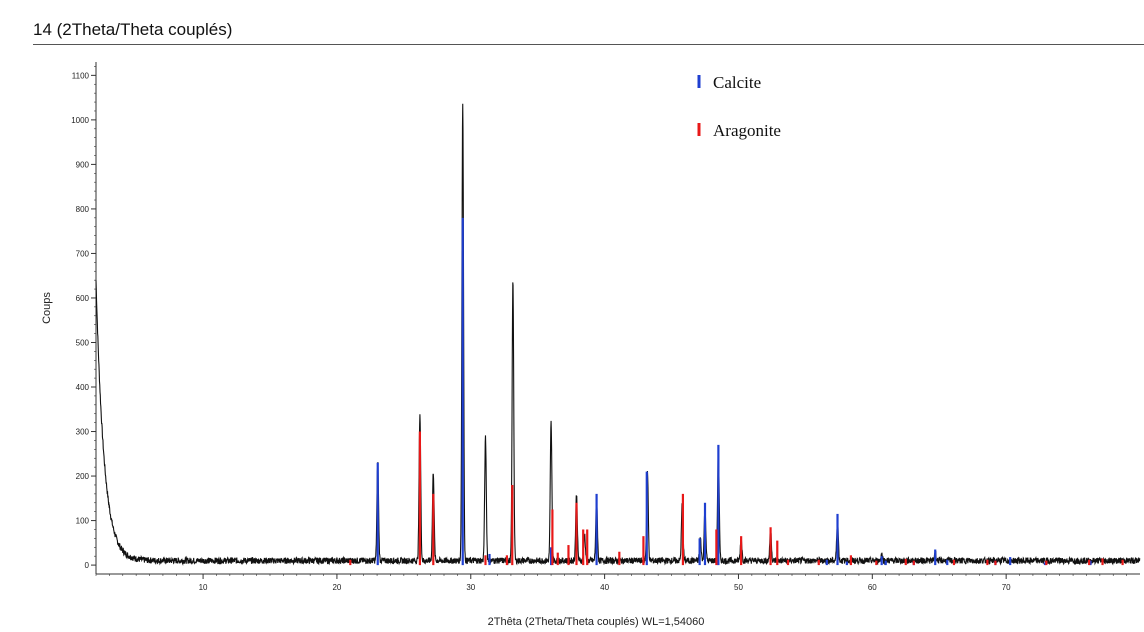 The width and height of the screenshot is (1144, 632). What do you see at coordinates (83, 209) in the screenshot?
I see `y-tick-label: 800` at bounding box center [83, 209].